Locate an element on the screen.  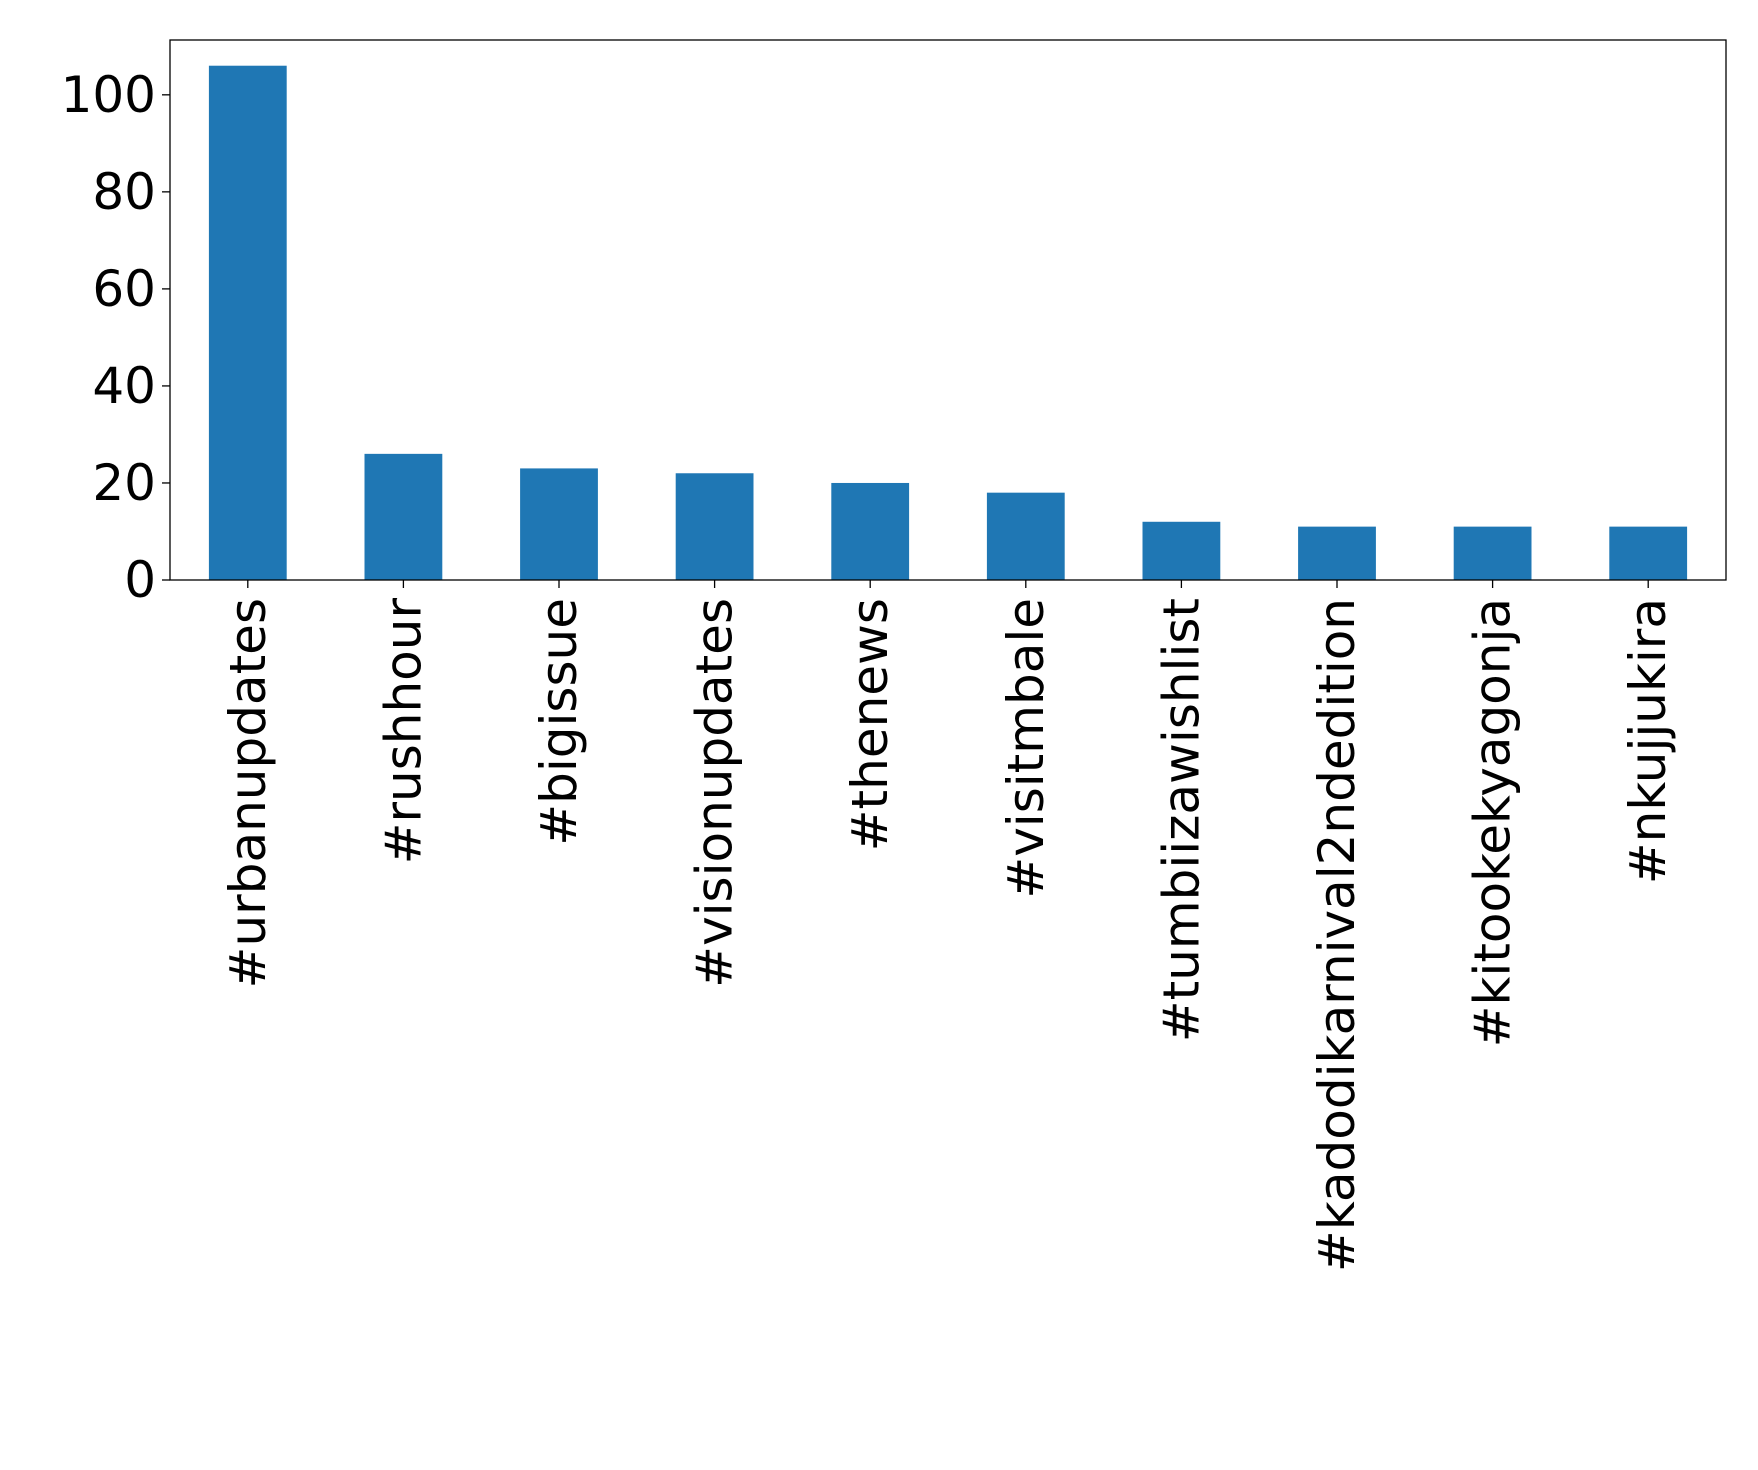
x-tick-label: #visionupdates is located at coordinates (715, 793).